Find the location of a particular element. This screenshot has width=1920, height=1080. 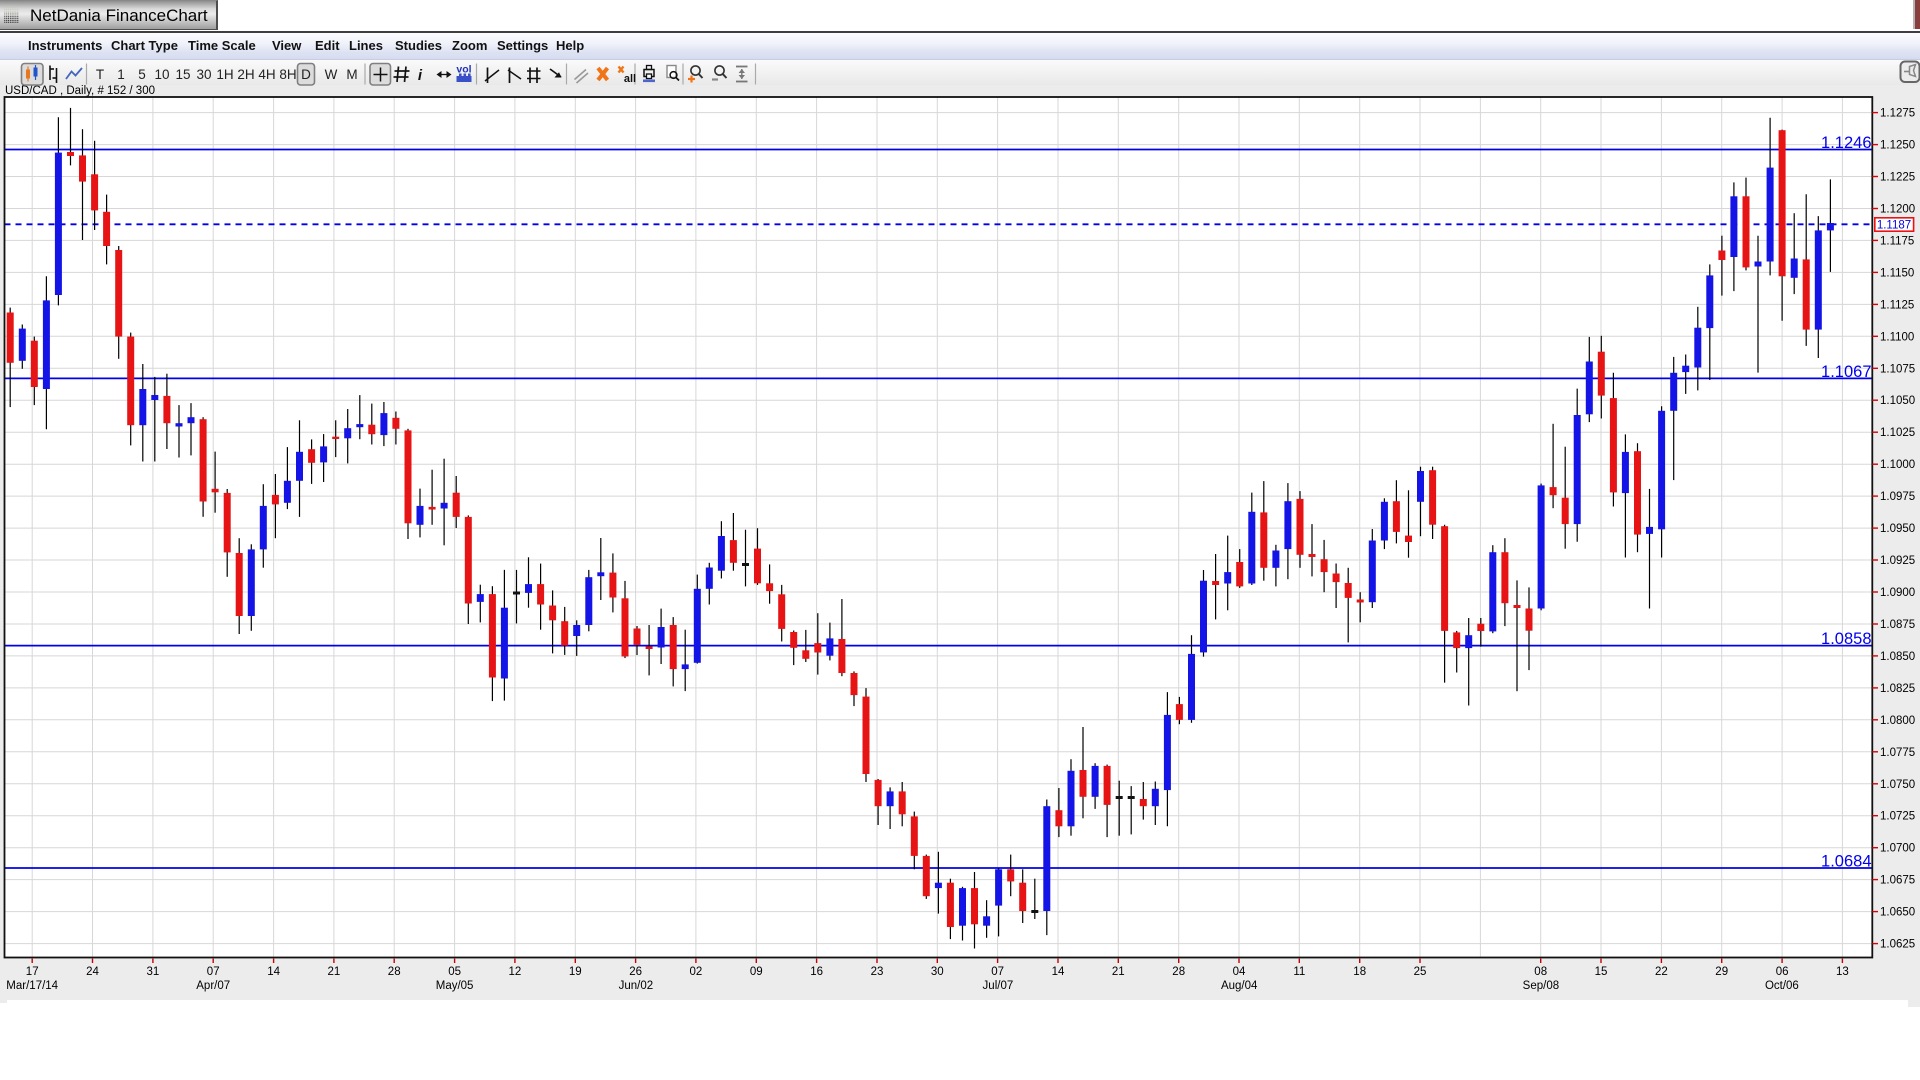

svg-text: 1.0775 is located at coordinates (1897, 753).